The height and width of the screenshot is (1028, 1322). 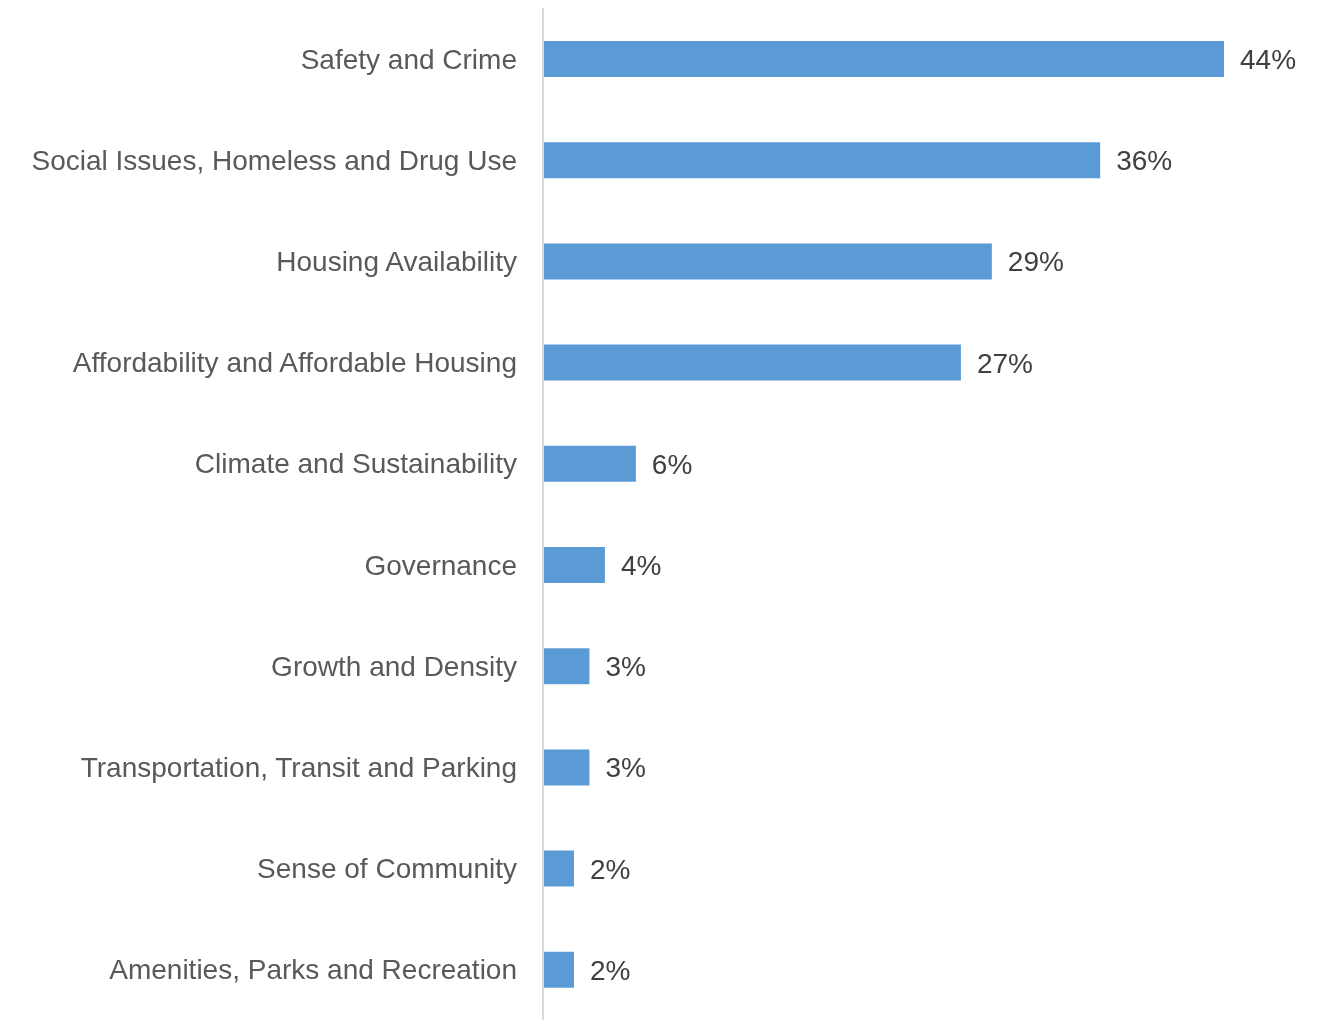 What do you see at coordinates (355, 464) in the screenshot?
I see `y-tick-label: Climate and Sustainability` at bounding box center [355, 464].